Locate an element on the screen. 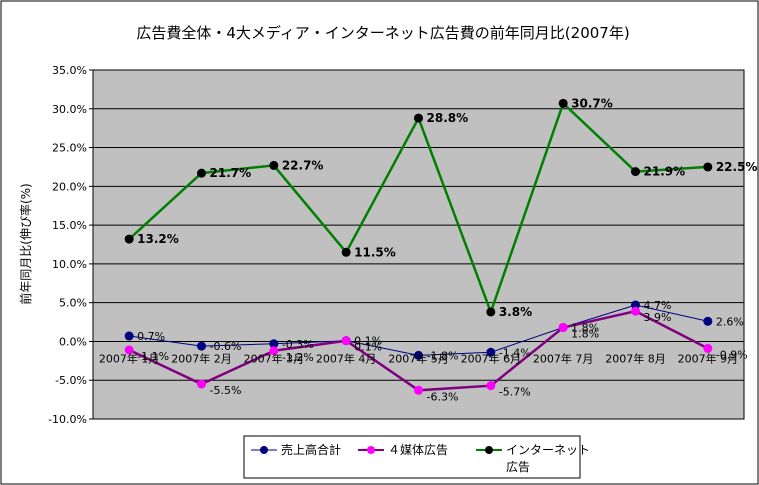 This screenshot has width=759, height=485. data-label-internet: 21.7% is located at coordinates (231, 173).